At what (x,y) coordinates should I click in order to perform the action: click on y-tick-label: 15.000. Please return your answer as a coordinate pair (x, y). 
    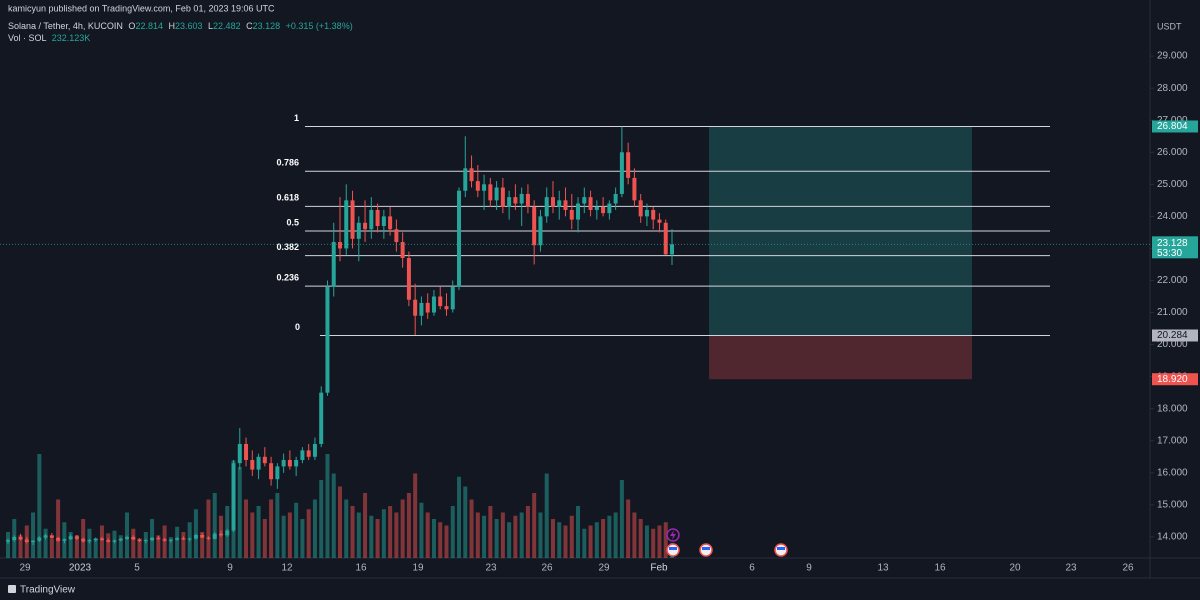
    Looking at the image, I should click on (1172, 505).